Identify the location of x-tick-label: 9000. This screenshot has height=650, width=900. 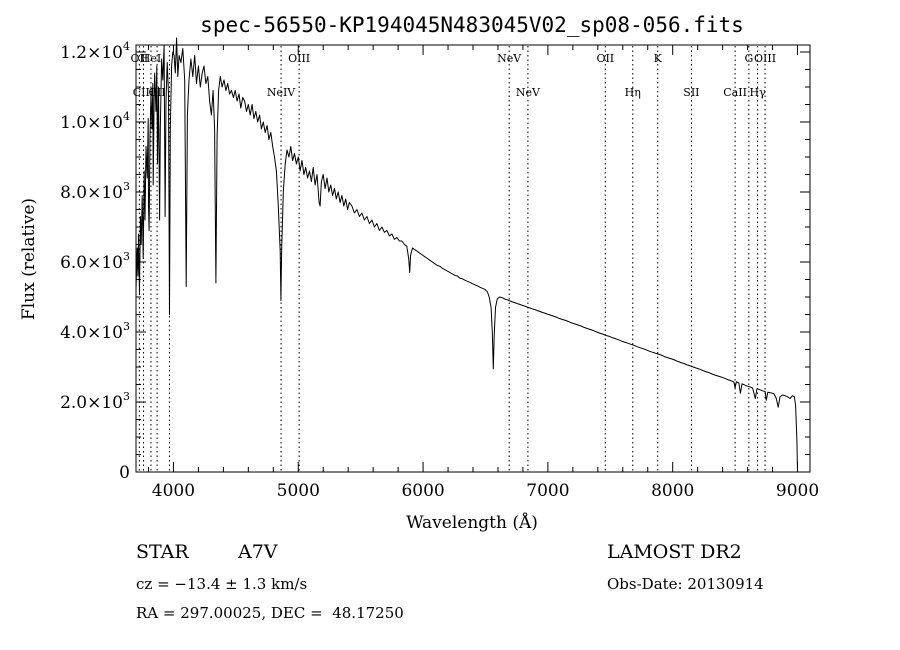
(797, 491).